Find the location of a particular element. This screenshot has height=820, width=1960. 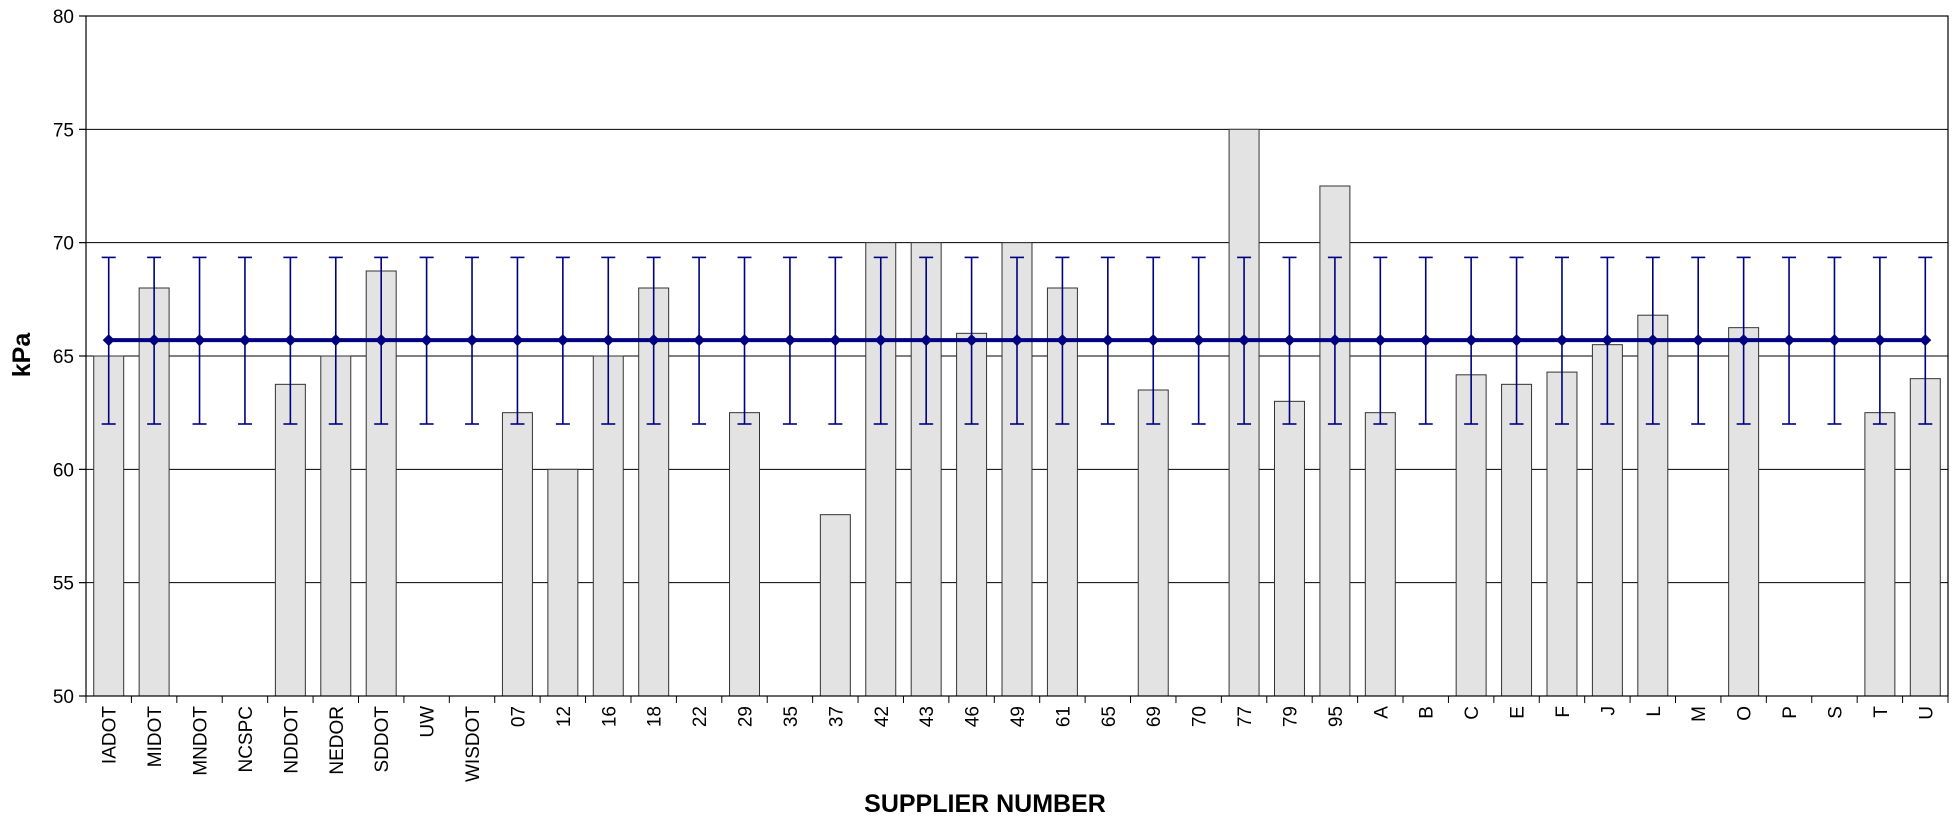

x-tick-label: MIDOT is located at coordinates (155, 737).